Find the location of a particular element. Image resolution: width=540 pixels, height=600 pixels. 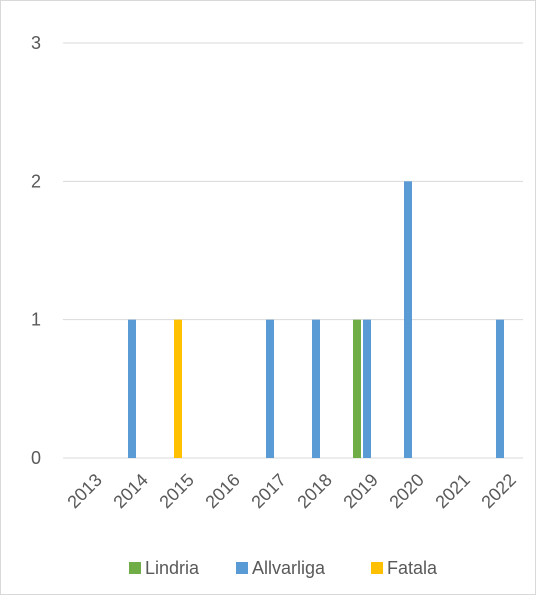

x-tick-label: 2019 is located at coordinates (360, 491).